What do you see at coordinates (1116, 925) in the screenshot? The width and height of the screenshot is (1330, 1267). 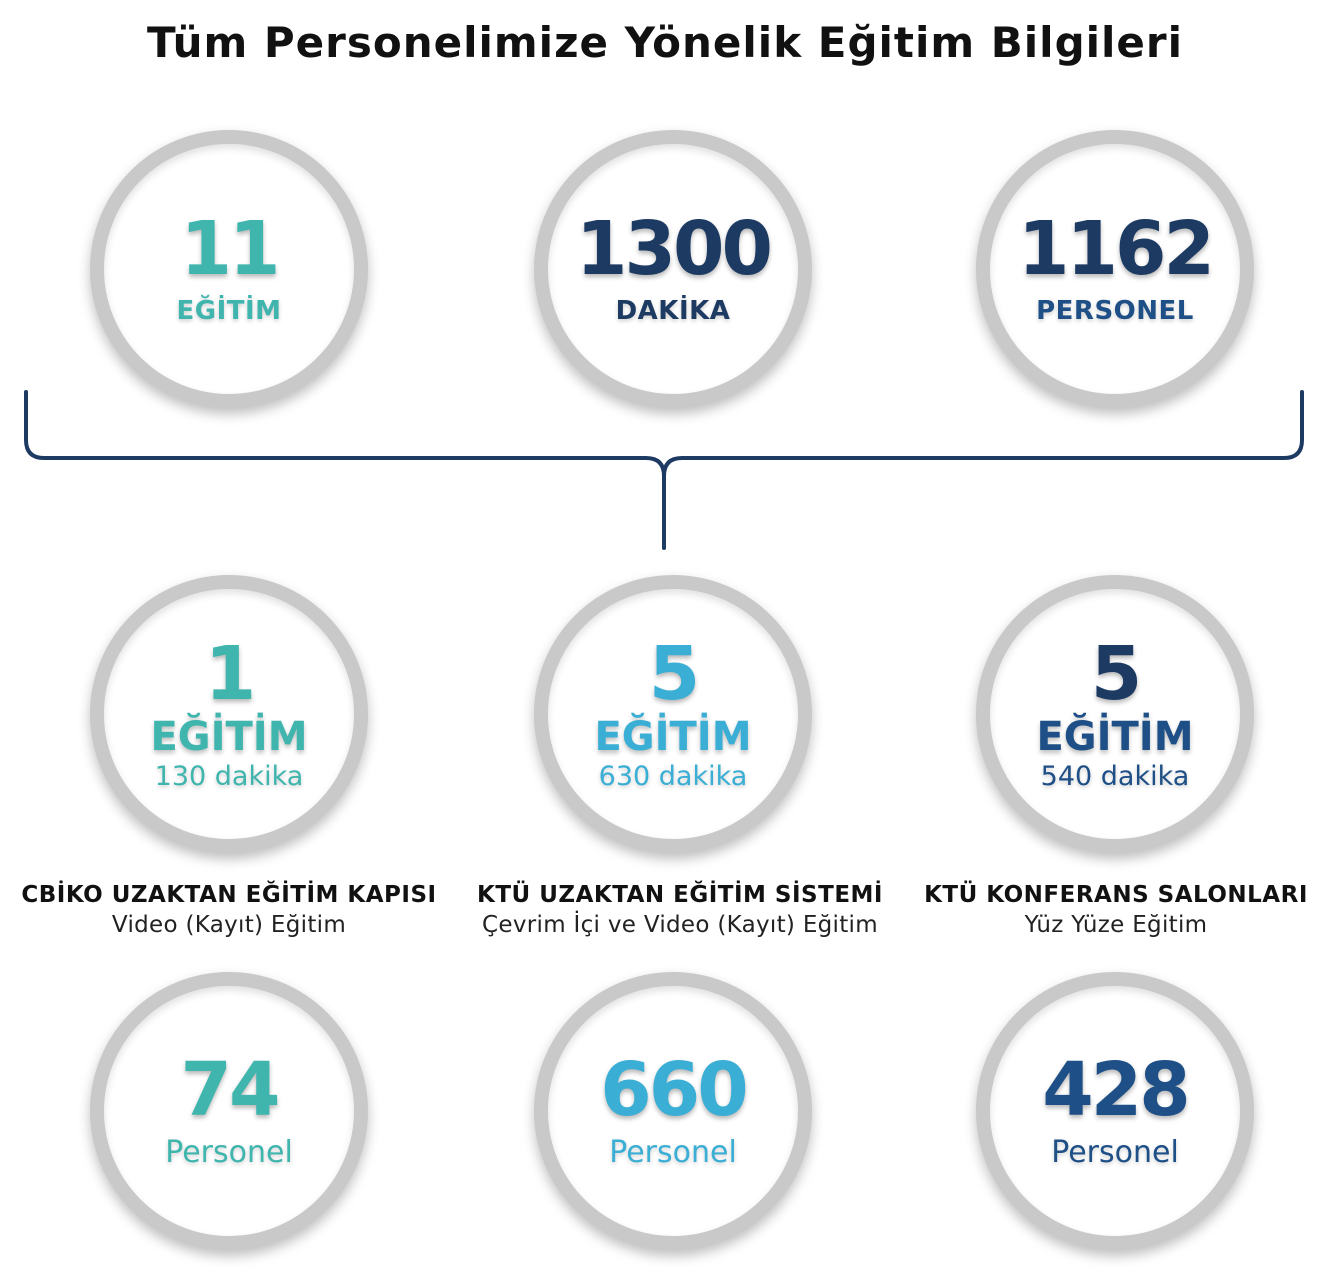 I see `caption-ktu-konferans-type: Yüz Yüze Eğitim` at bounding box center [1116, 925].